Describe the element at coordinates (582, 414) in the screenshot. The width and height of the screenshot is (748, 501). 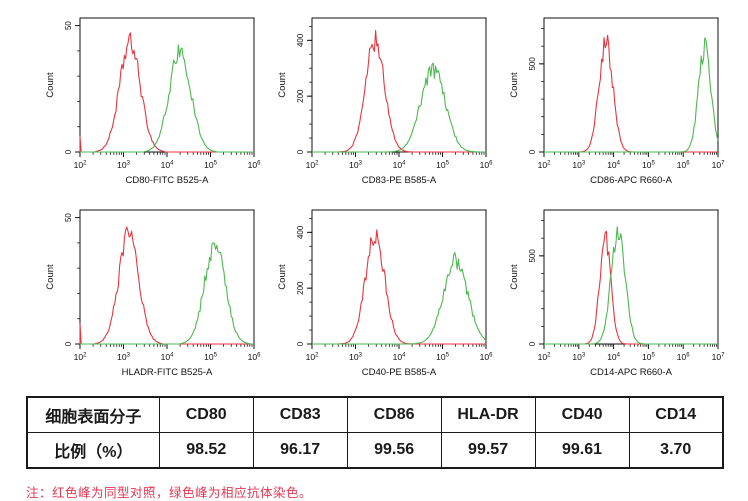
I see `table-col-cd40: CD40` at that location.